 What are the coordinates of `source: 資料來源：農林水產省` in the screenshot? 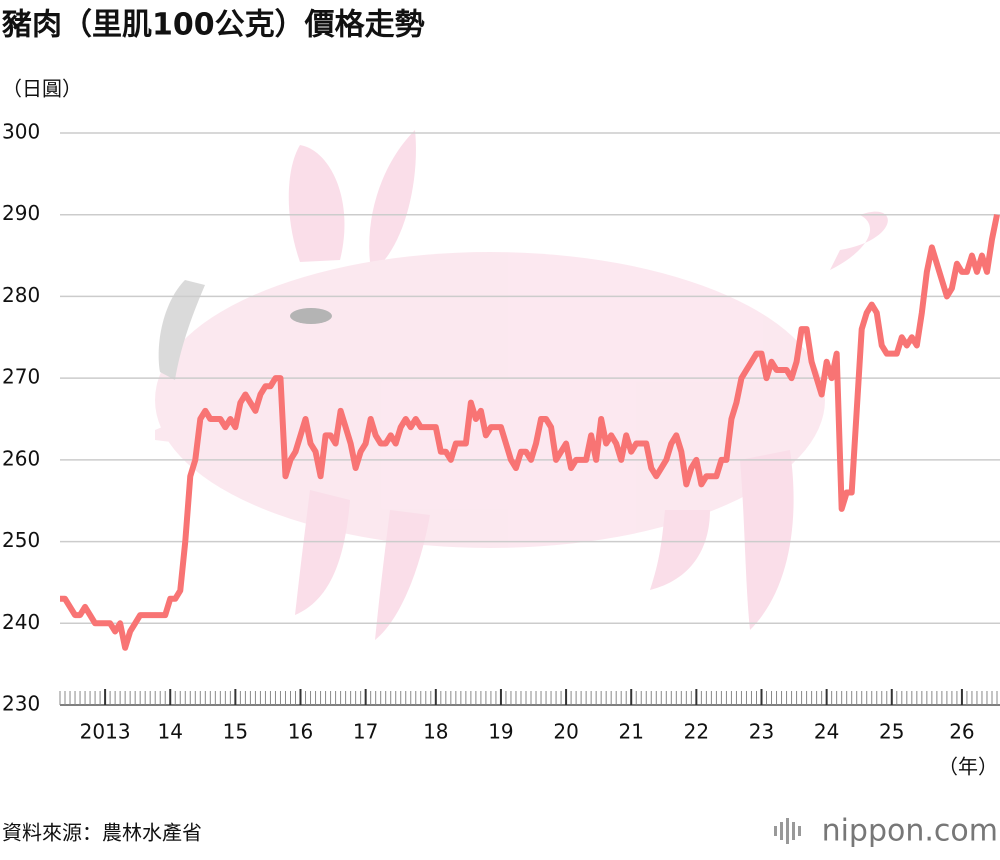 It's located at (102, 833).